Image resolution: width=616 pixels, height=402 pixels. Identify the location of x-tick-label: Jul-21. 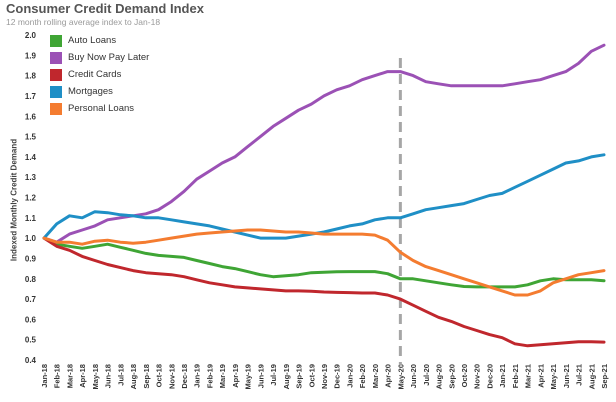
(579, 375).